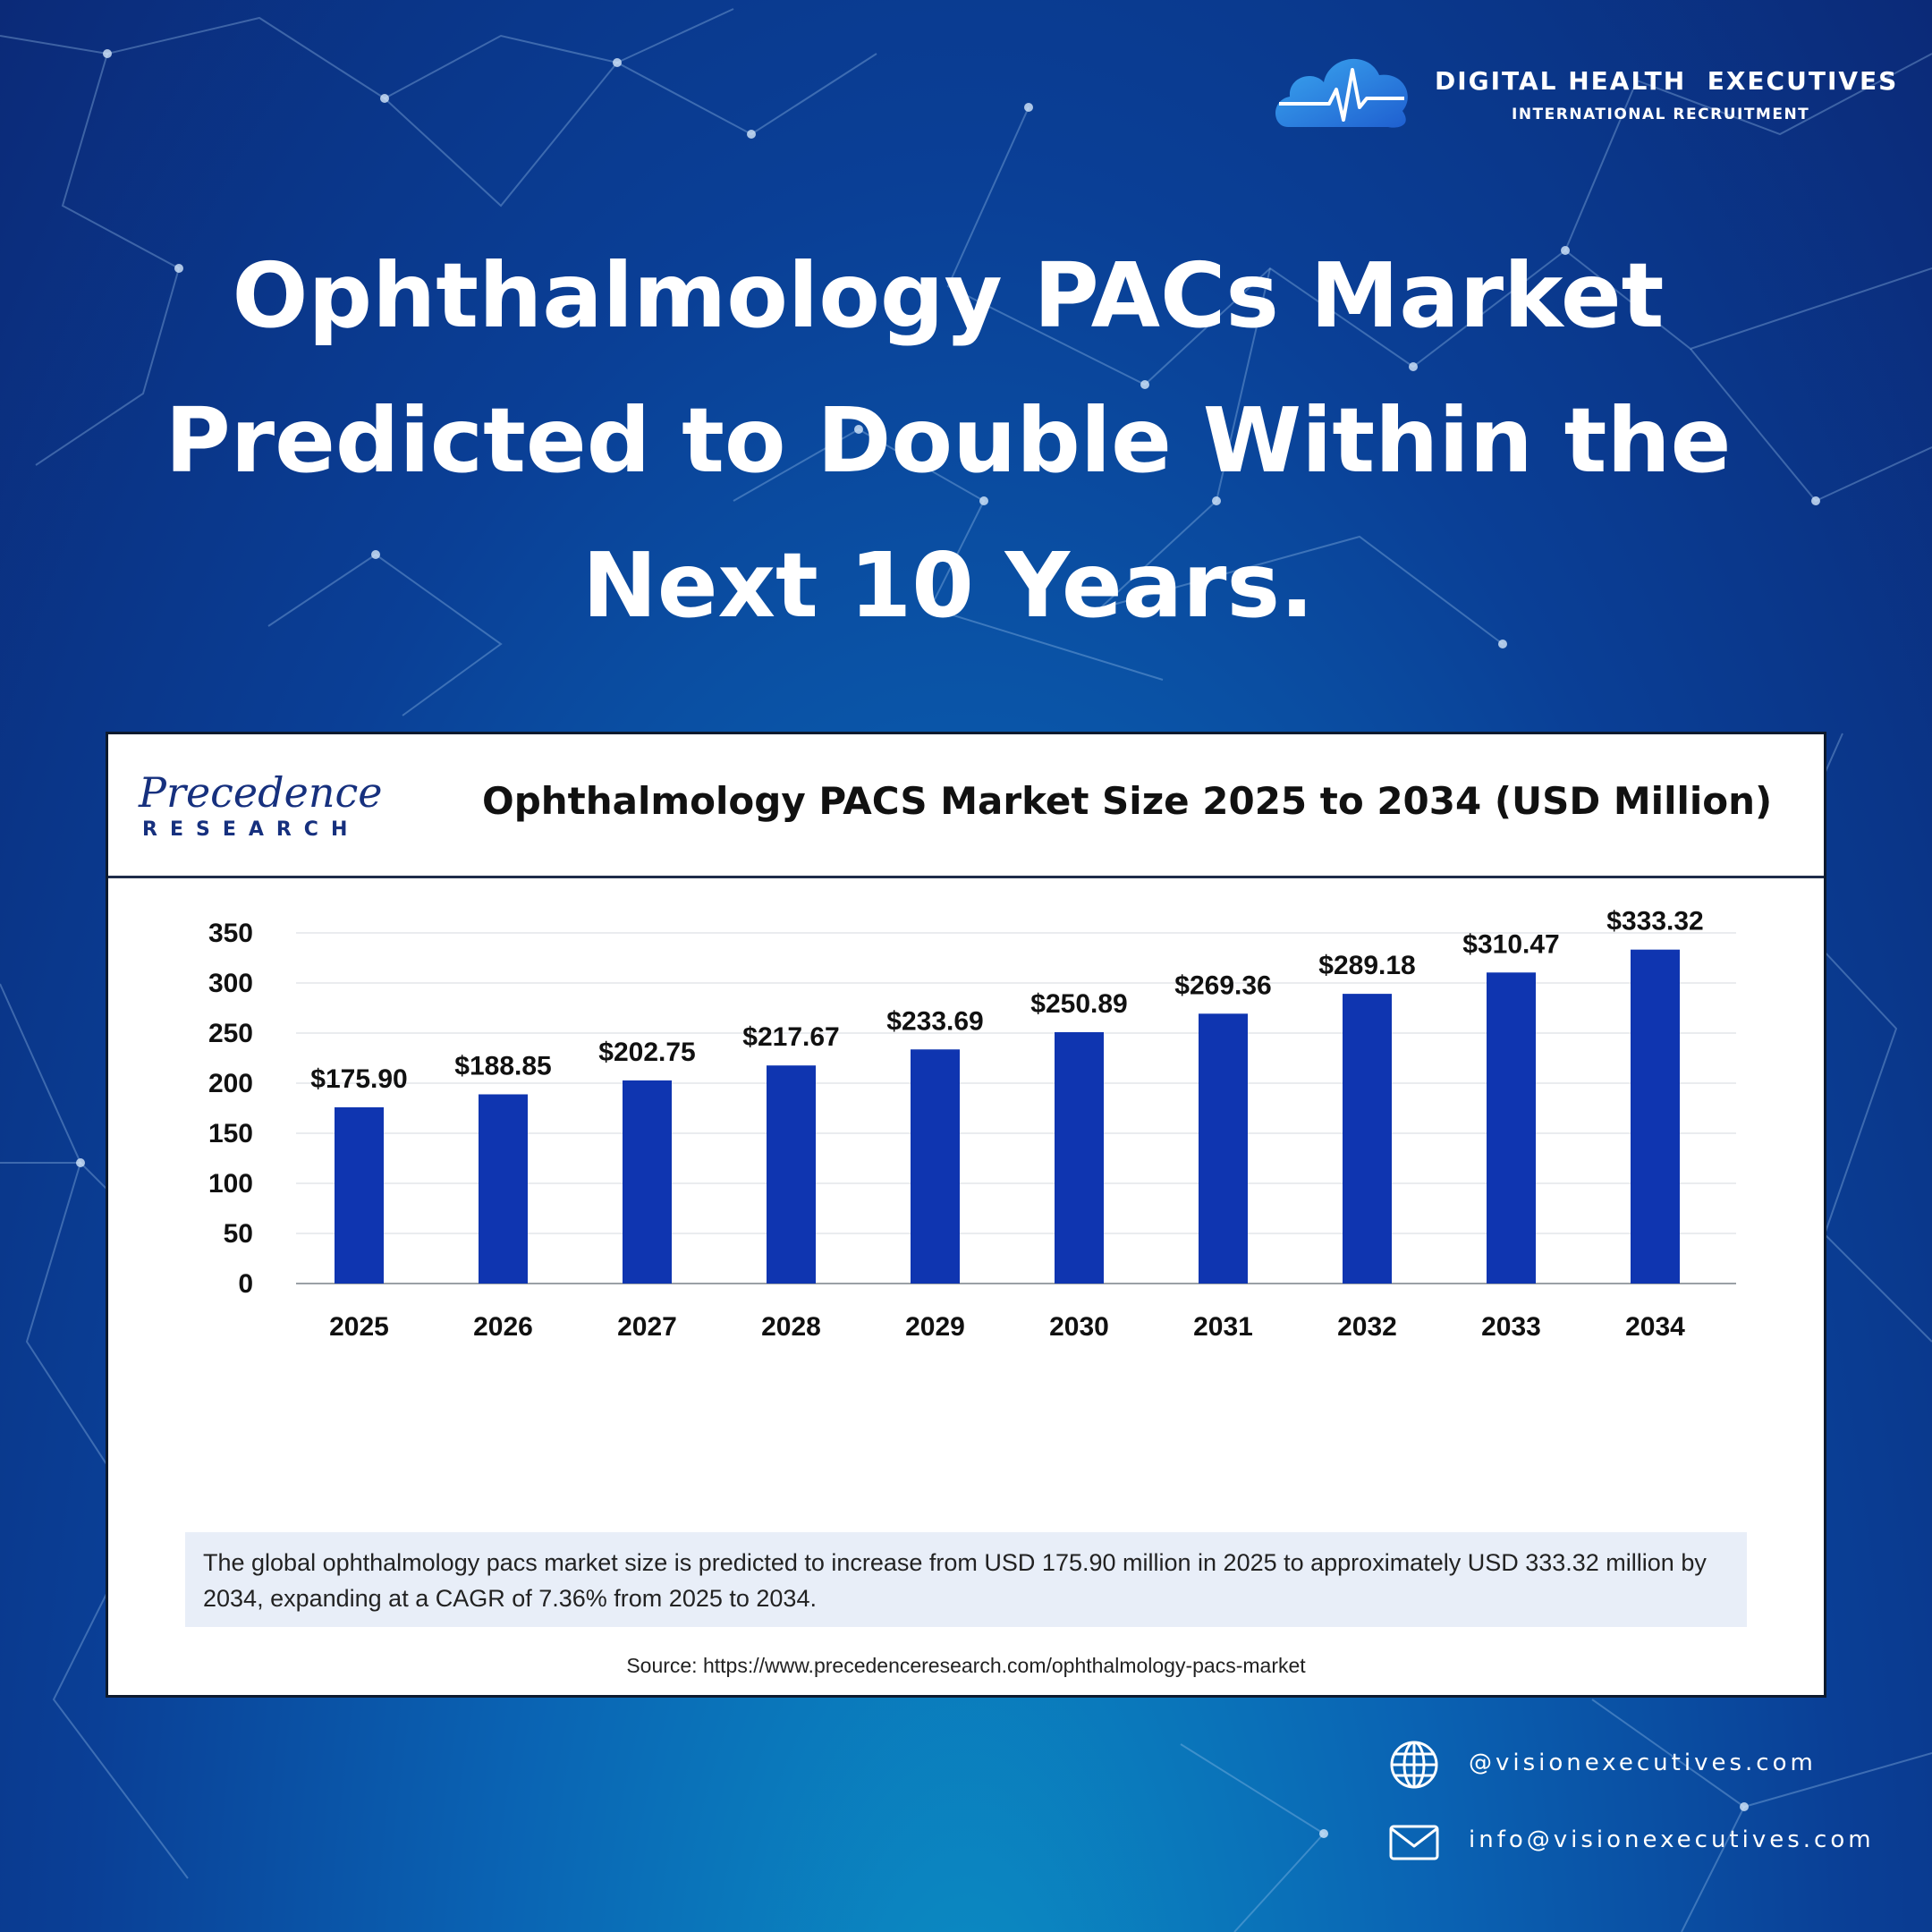 The height and width of the screenshot is (1932, 1932). I want to click on x-tick-label: 2026, so click(503, 1327).